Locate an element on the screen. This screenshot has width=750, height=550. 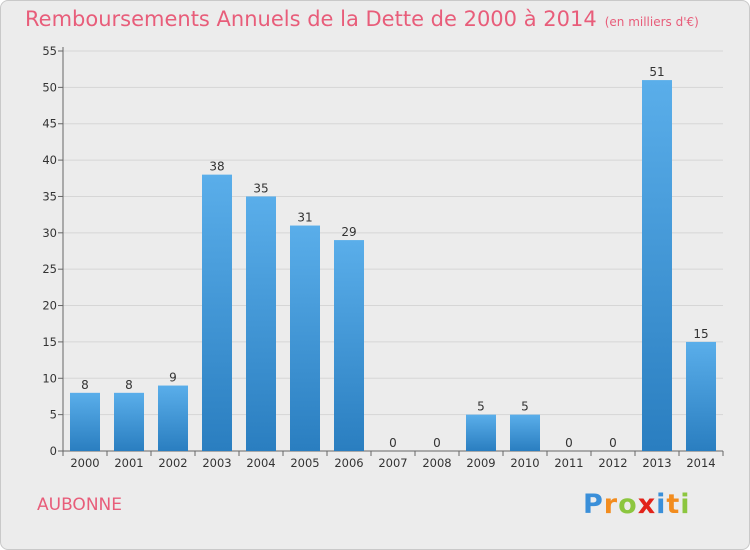
y-tick-label: 25 is located at coordinates (49, 269).